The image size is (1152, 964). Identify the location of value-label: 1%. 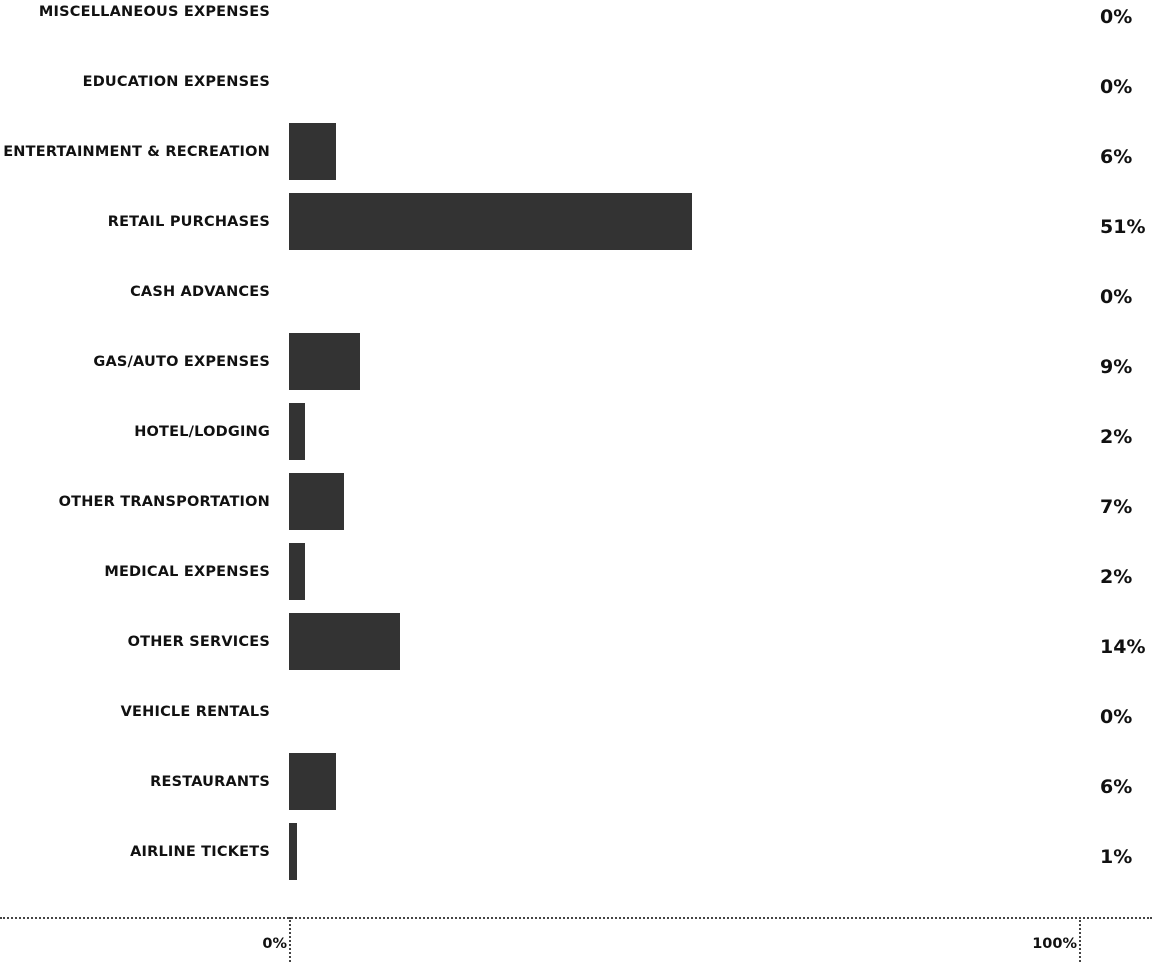
(1116, 857).